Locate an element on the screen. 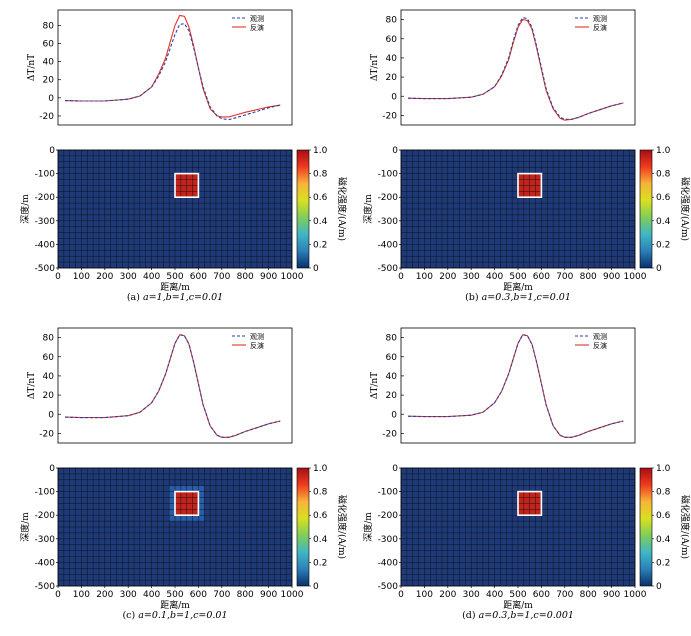  section-ytick-label: -100 is located at coordinates (388, 493).